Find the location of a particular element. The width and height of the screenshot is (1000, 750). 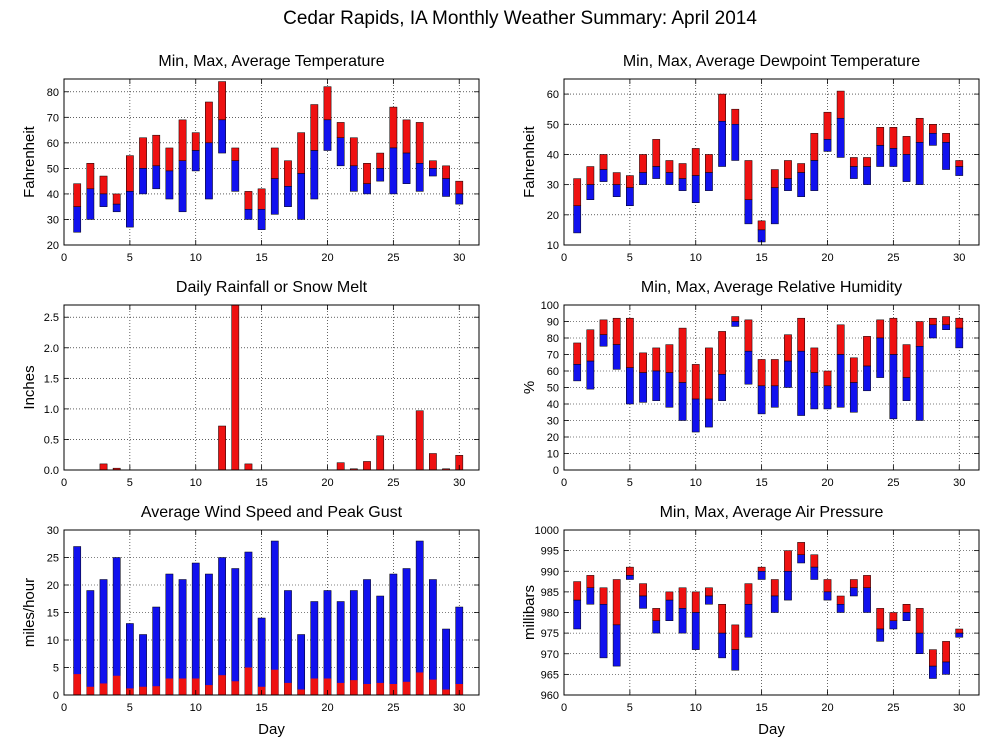

humidity-ytick-label: 90 is located at coordinates (553, 323).